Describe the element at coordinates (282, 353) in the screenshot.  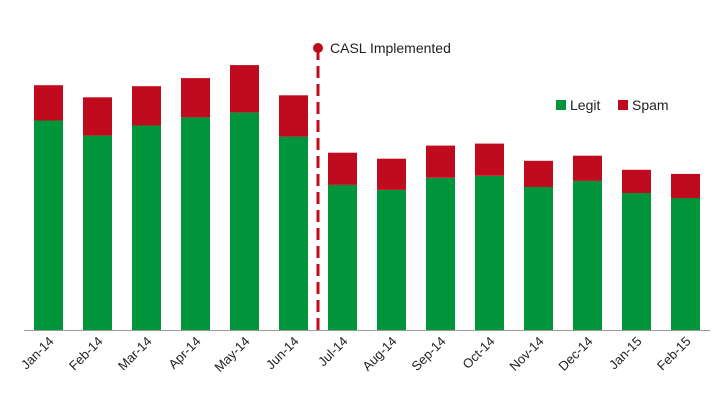
I see `x-tick-label: Jun-14` at that location.